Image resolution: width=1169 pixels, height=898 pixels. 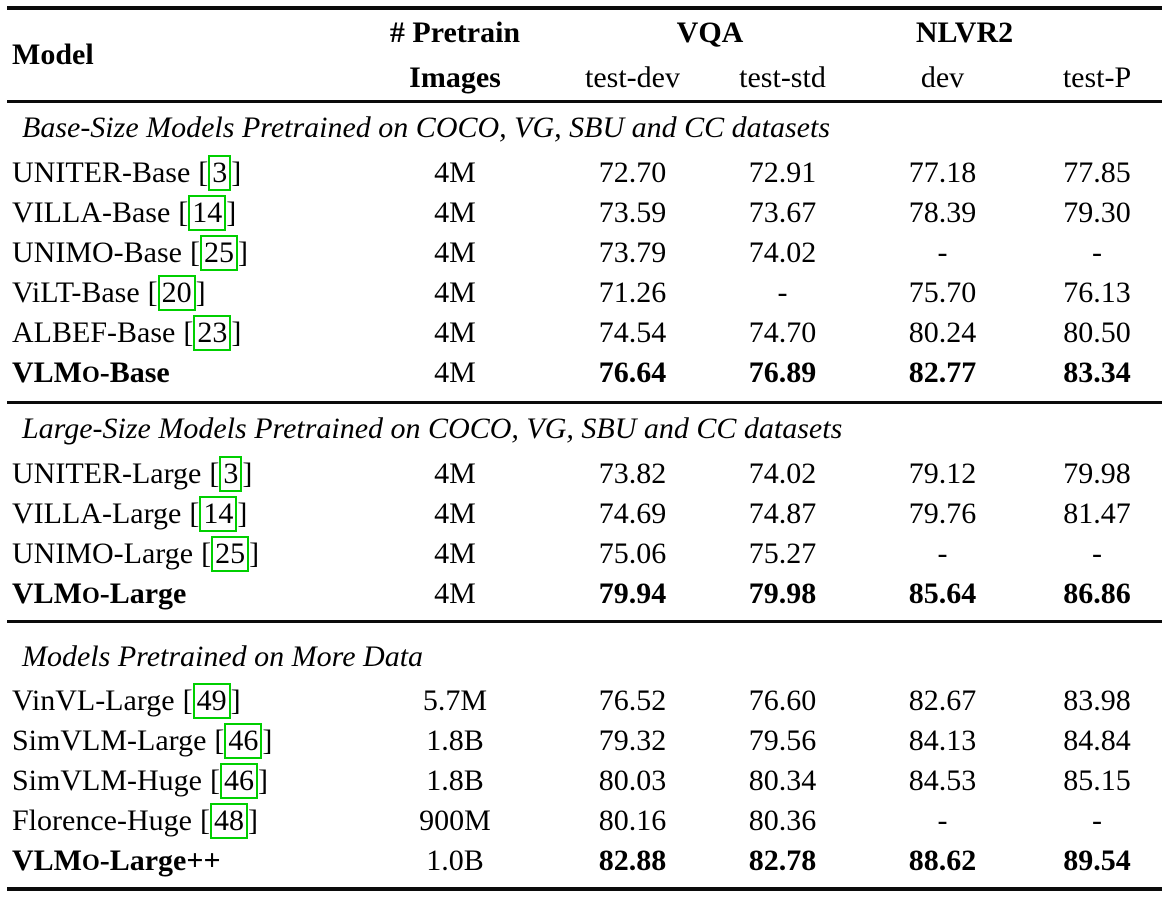 What do you see at coordinates (93, 700) in the screenshot?
I see `model-name: VinVL-Large` at bounding box center [93, 700].